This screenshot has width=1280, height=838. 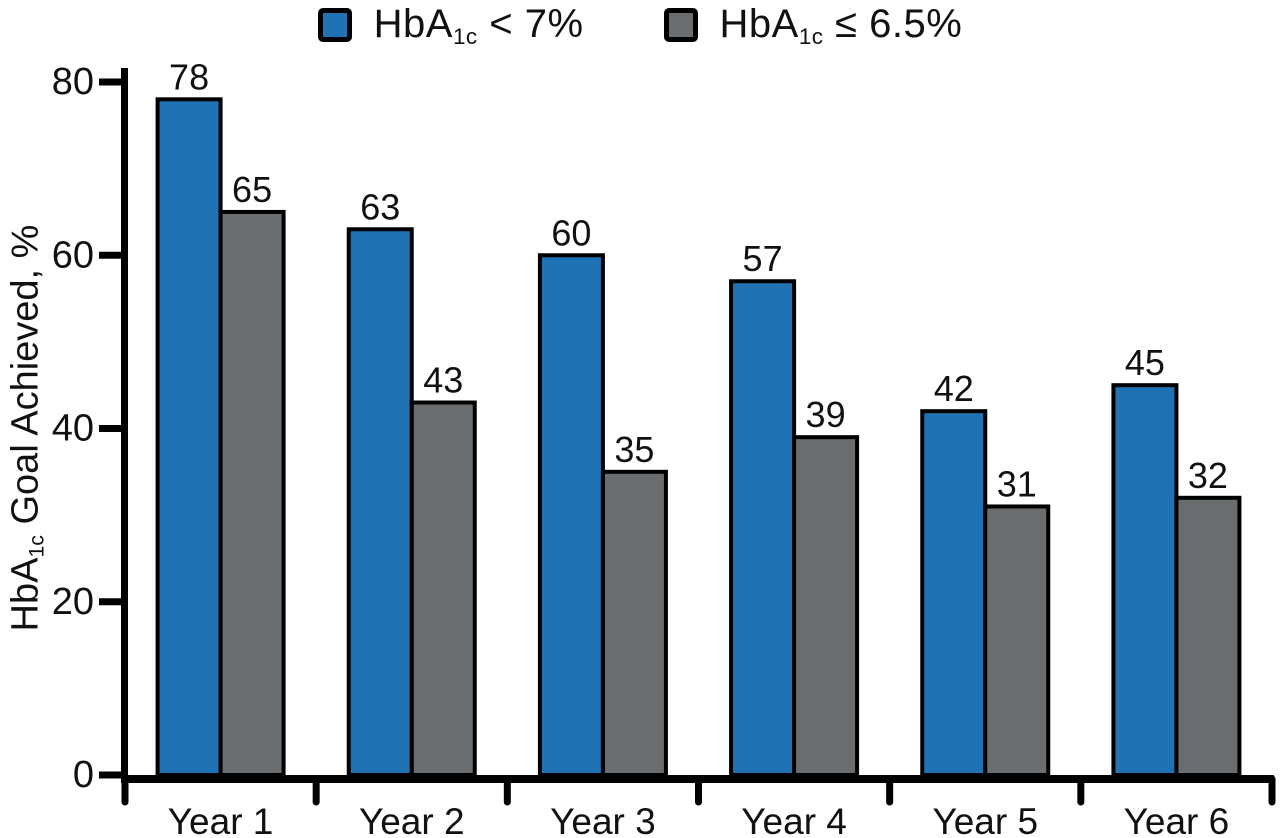 I want to click on bar-value-label: 45, so click(x=1145, y=362).